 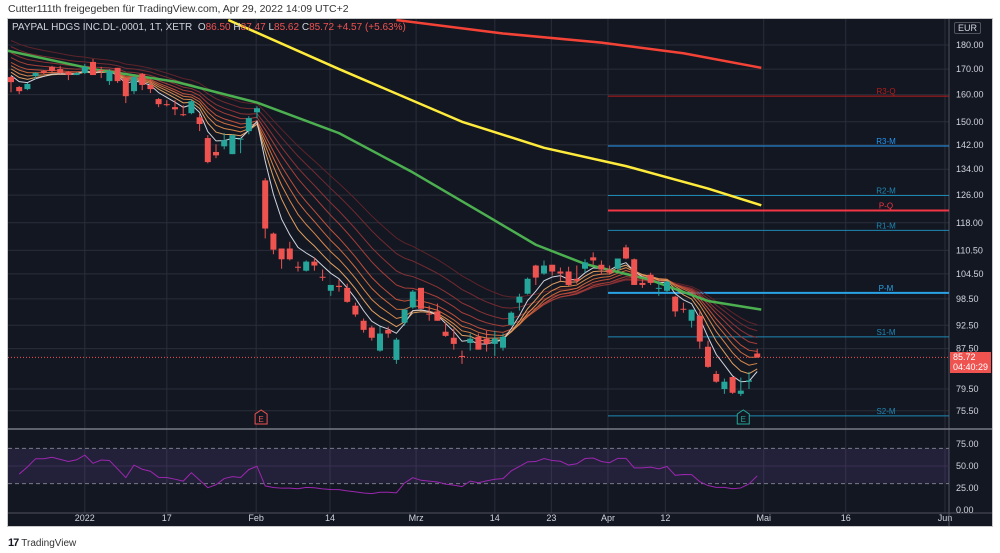 What do you see at coordinates (970, 274) in the screenshot?
I see `price-tick-label: 104.50` at bounding box center [970, 274].